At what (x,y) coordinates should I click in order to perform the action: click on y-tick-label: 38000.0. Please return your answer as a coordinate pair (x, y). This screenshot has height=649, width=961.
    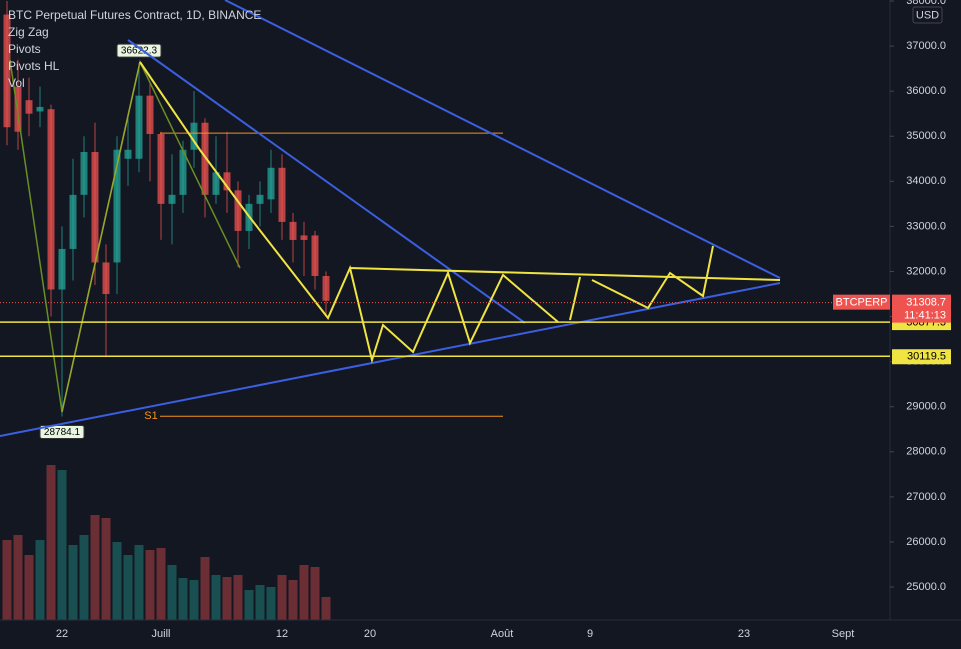
    Looking at the image, I should click on (926, 3).